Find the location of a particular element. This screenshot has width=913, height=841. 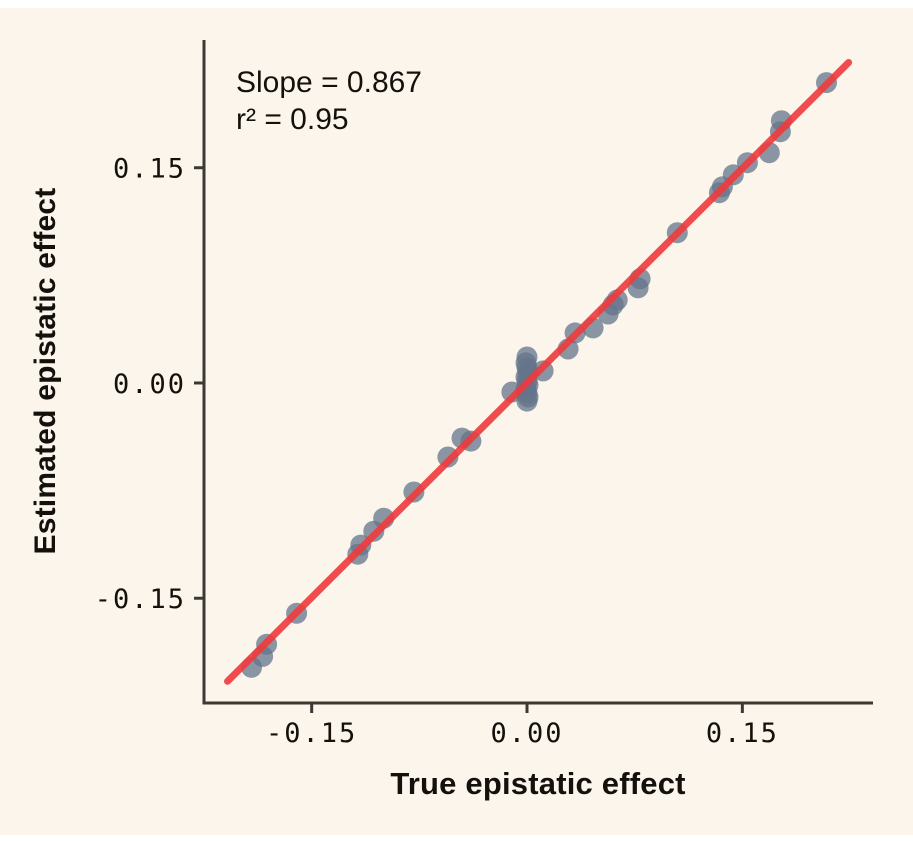

bottom-strip is located at coordinates (456, 838).